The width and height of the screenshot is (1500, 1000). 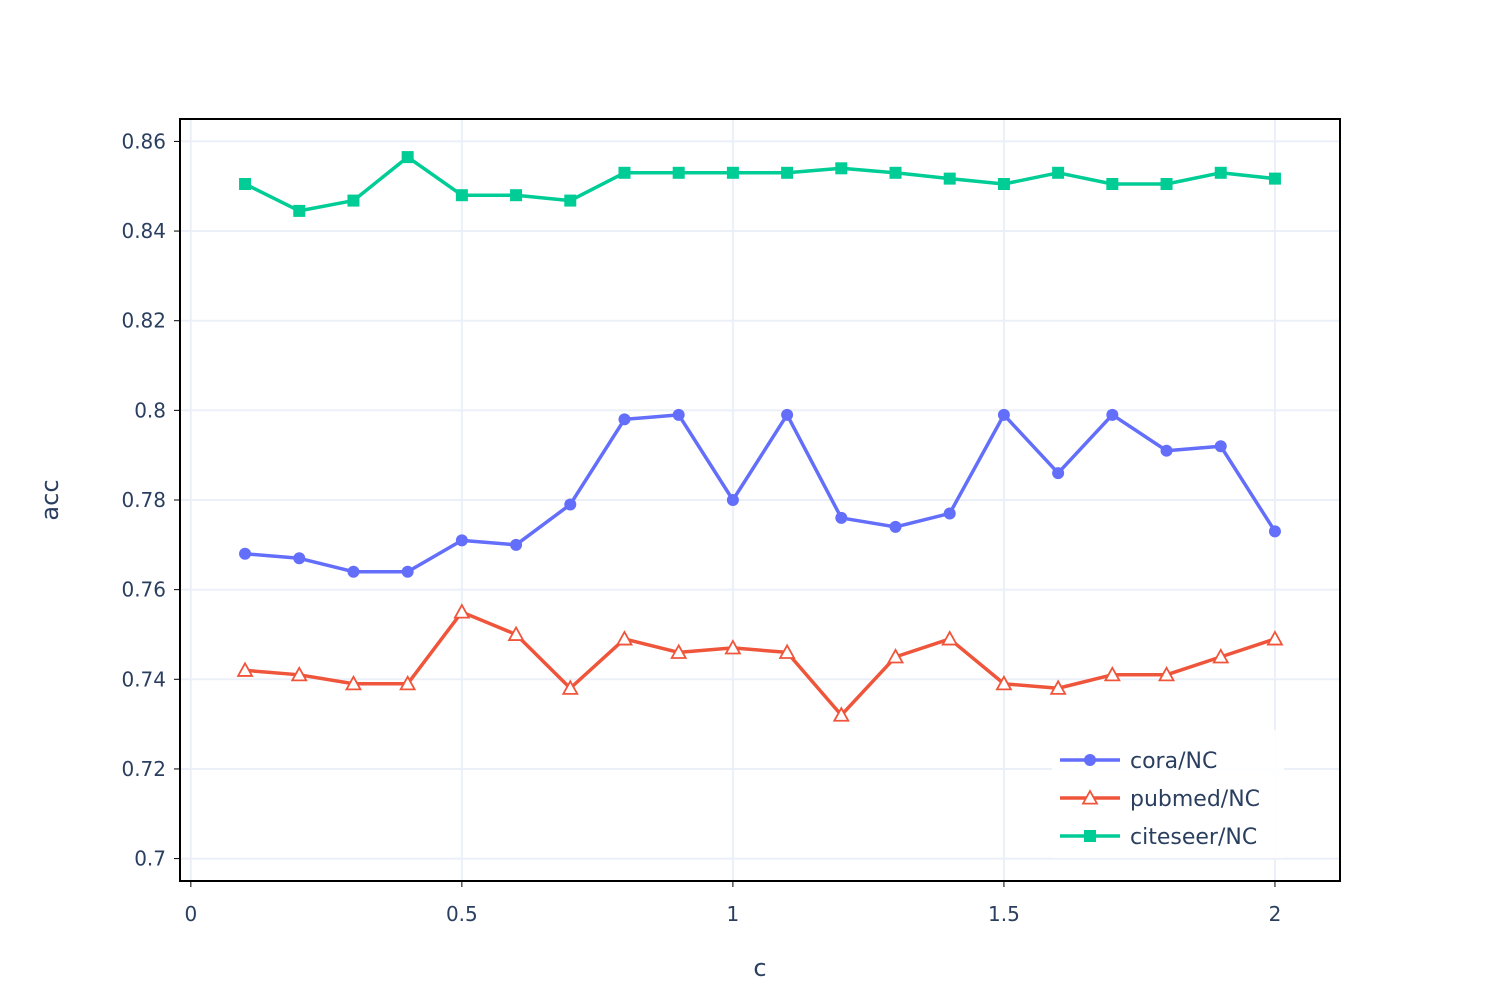 I want to click on legend: cora/NC pubmed/NC citeseer/NC, so click(x=1168, y=794).